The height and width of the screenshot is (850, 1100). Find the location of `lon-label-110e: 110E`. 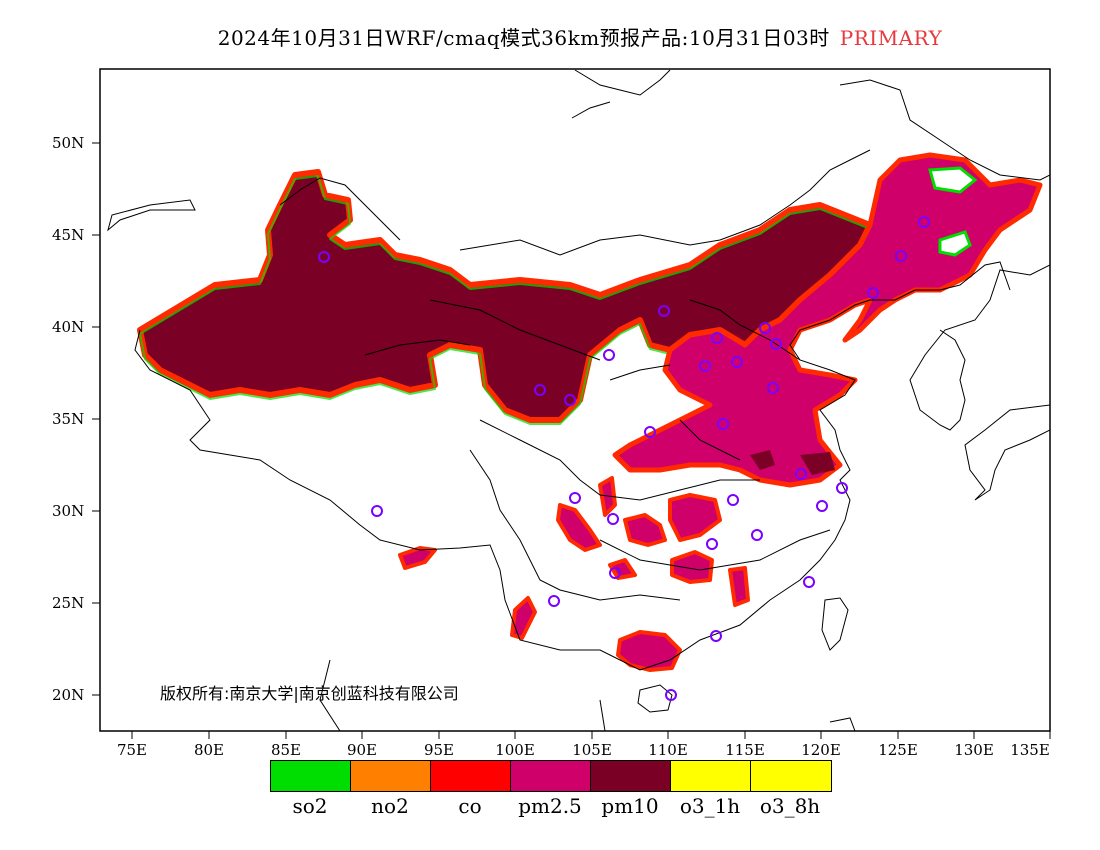

lon-label-110e: 110E is located at coordinates (668, 750).